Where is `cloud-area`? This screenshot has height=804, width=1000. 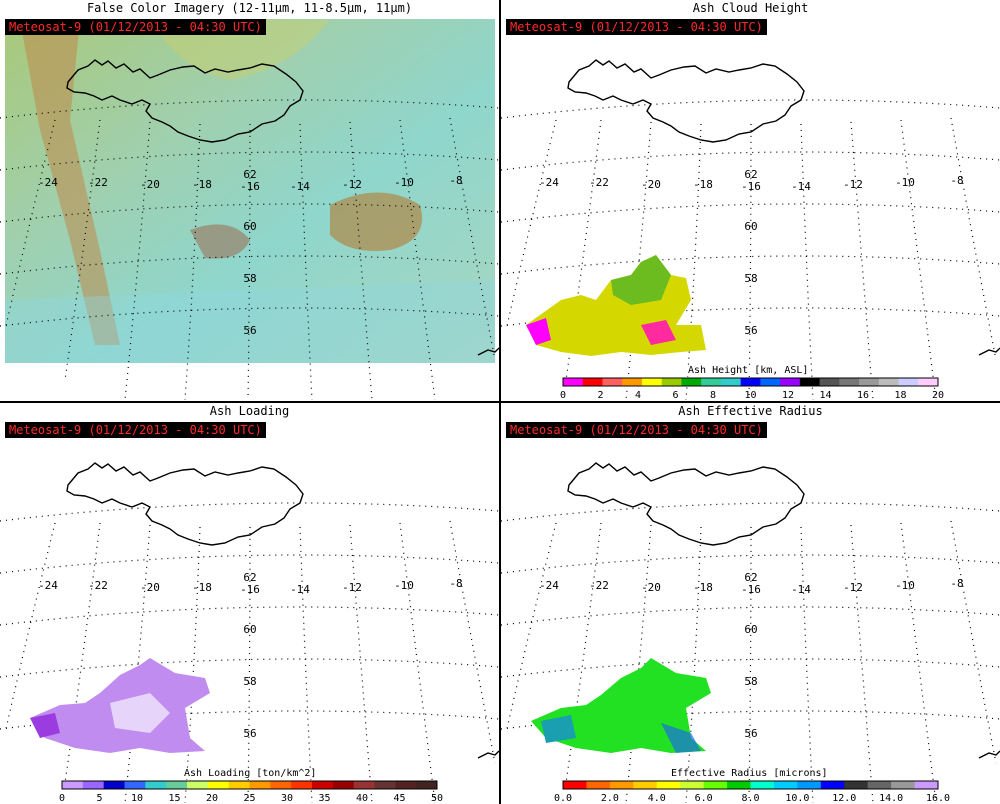
cloud-area is located at coordinates (240, 50).